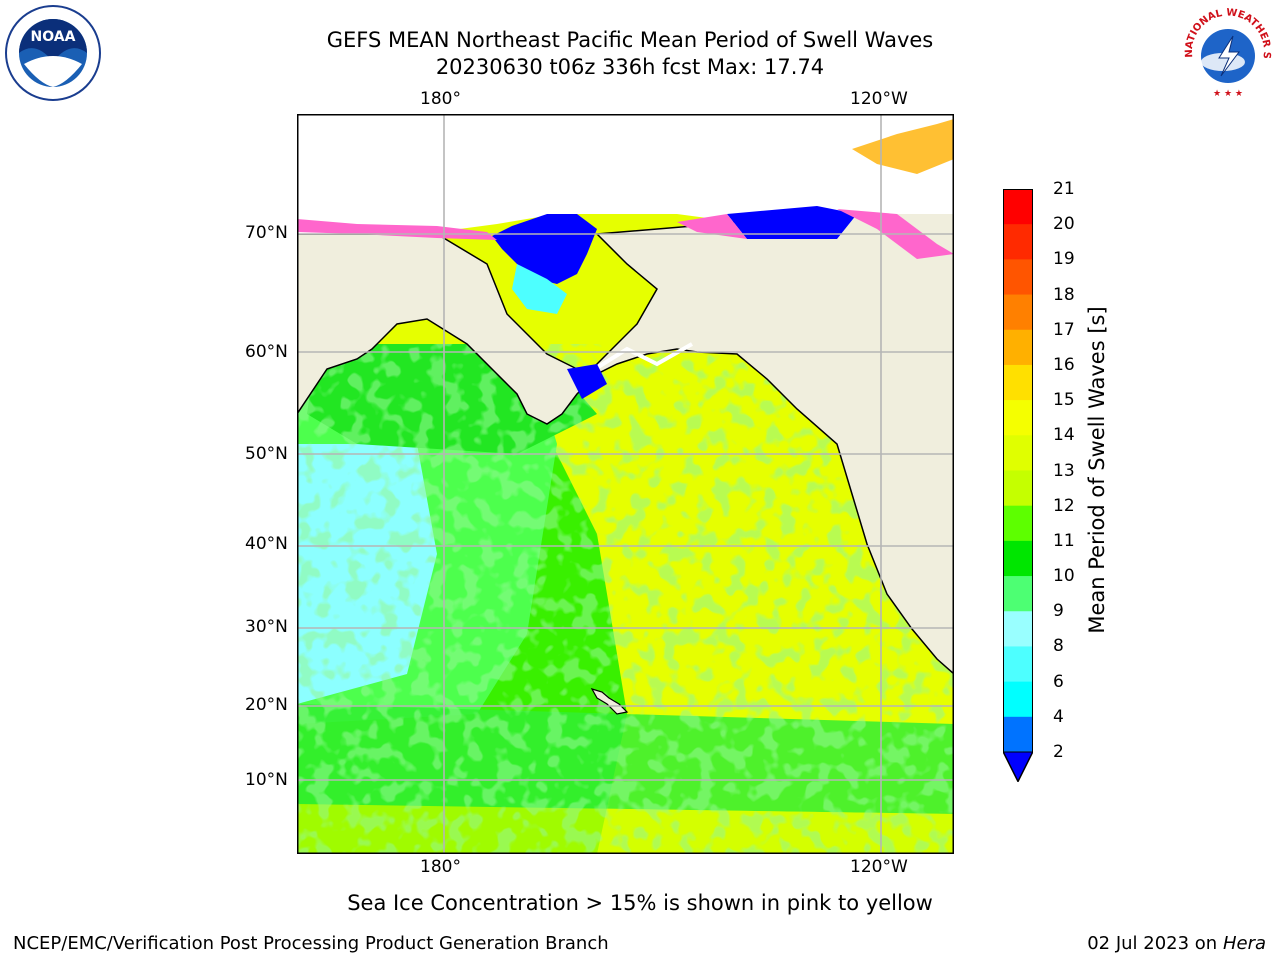 This screenshot has width=1280, height=960. I want to click on colorbar-tick-label: 20, so click(1064, 224).